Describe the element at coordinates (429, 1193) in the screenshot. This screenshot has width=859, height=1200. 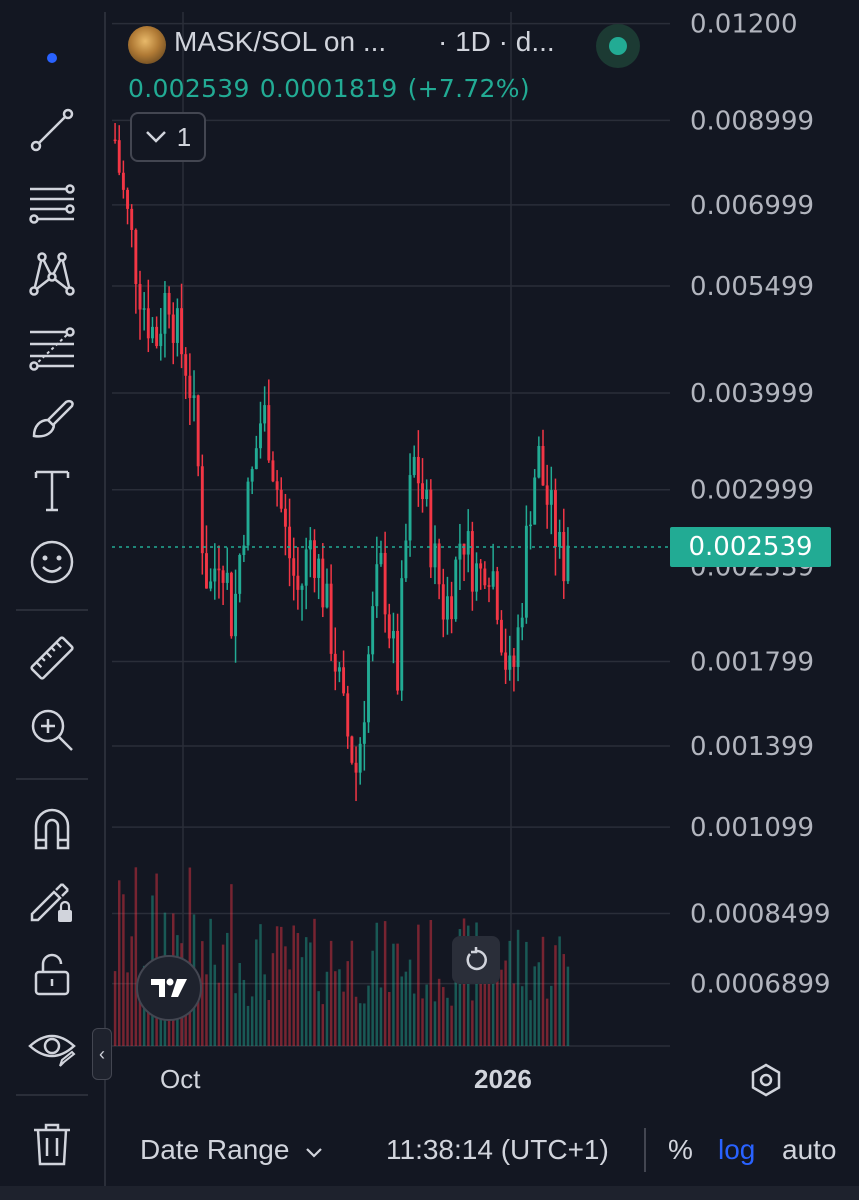
I see `bottom-panel-handle` at that location.